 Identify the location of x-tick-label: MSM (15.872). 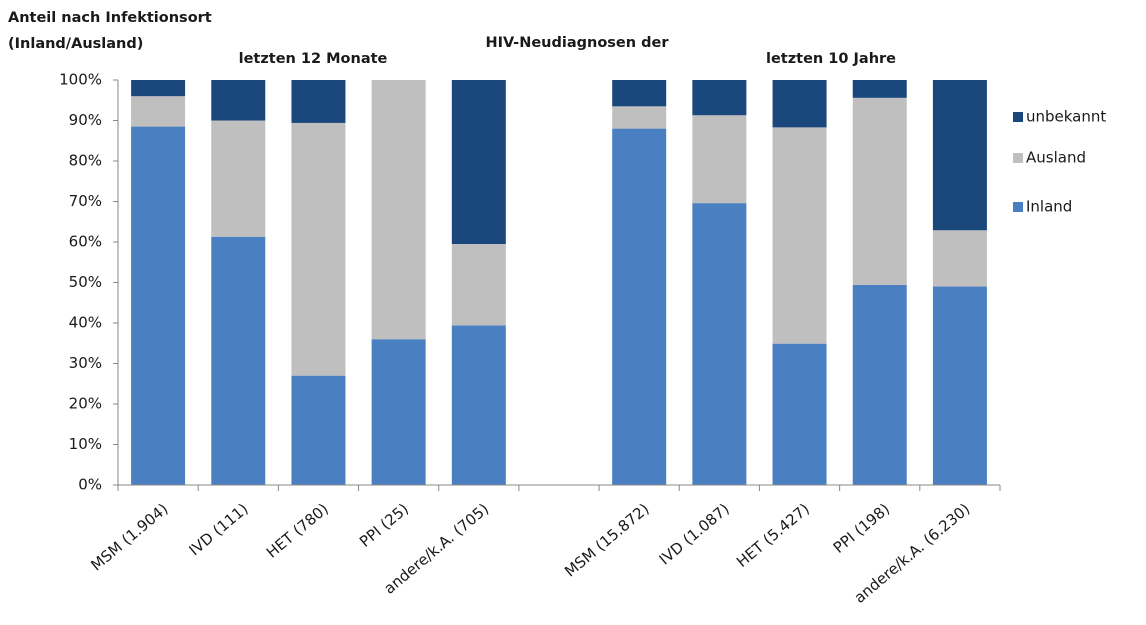
(607, 540).